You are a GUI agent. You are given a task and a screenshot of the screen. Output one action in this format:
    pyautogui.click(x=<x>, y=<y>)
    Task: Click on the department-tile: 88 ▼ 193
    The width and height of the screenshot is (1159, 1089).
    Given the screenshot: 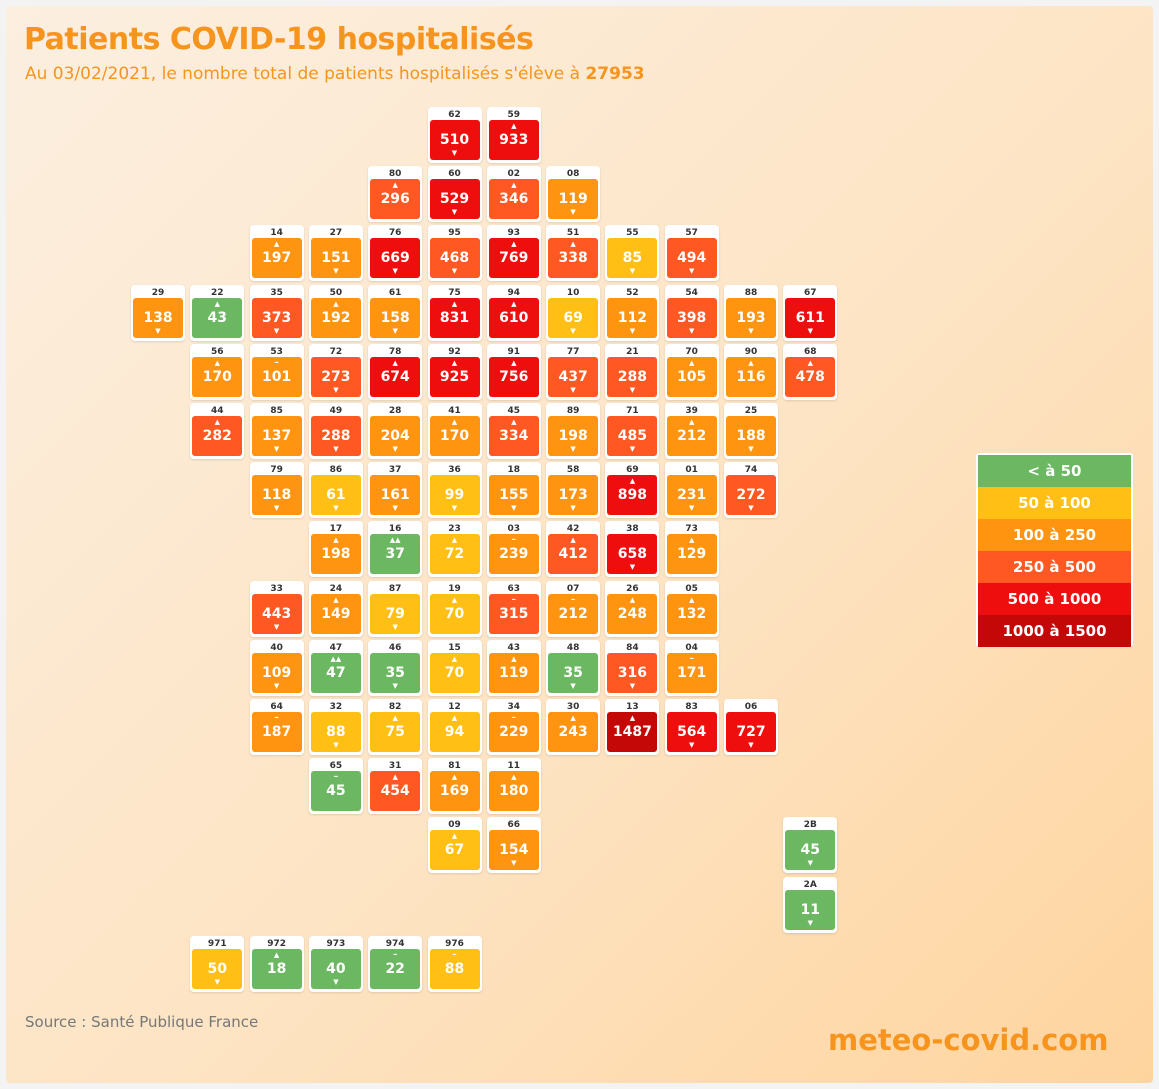 What is the action you would take?
    pyautogui.click(x=751, y=312)
    